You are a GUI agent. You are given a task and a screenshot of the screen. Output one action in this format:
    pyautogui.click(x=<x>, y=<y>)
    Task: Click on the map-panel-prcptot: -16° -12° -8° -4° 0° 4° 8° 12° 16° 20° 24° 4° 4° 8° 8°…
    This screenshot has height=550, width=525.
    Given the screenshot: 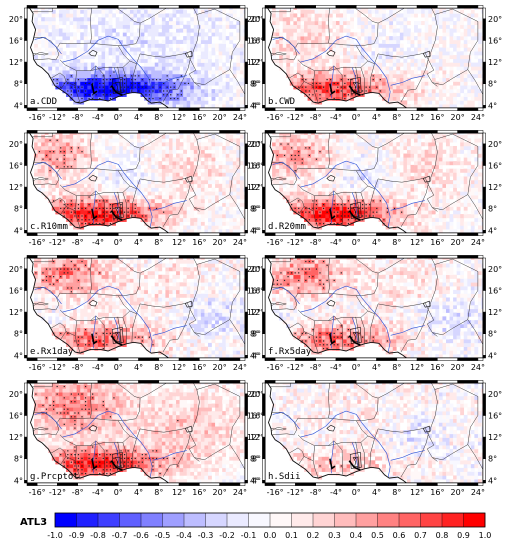 What is the action you would take?
    pyautogui.click(x=136, y=438)
    